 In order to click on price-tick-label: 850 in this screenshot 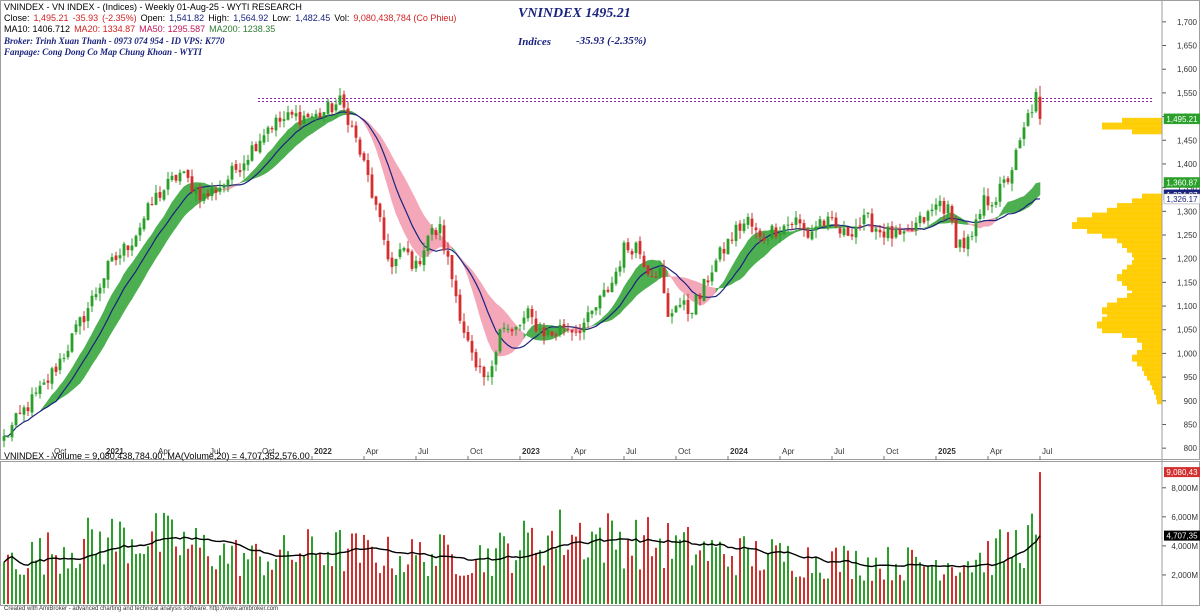, I will do `click(1191, 424)`.